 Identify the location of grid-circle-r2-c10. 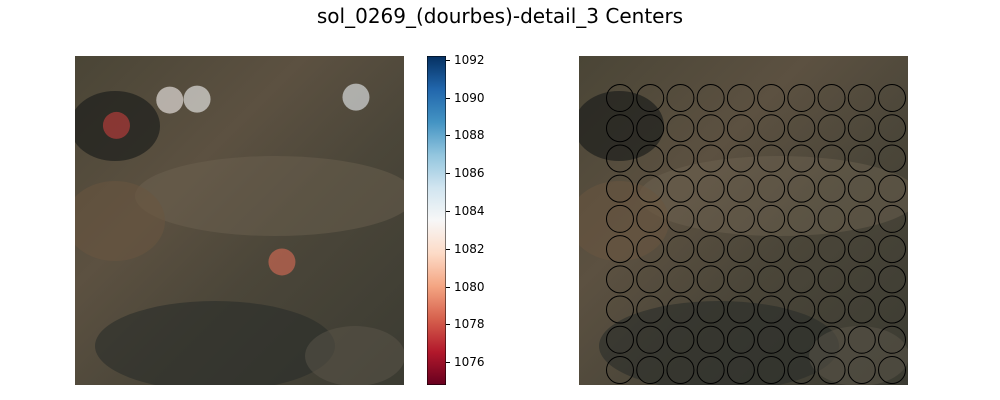
(892, 128).